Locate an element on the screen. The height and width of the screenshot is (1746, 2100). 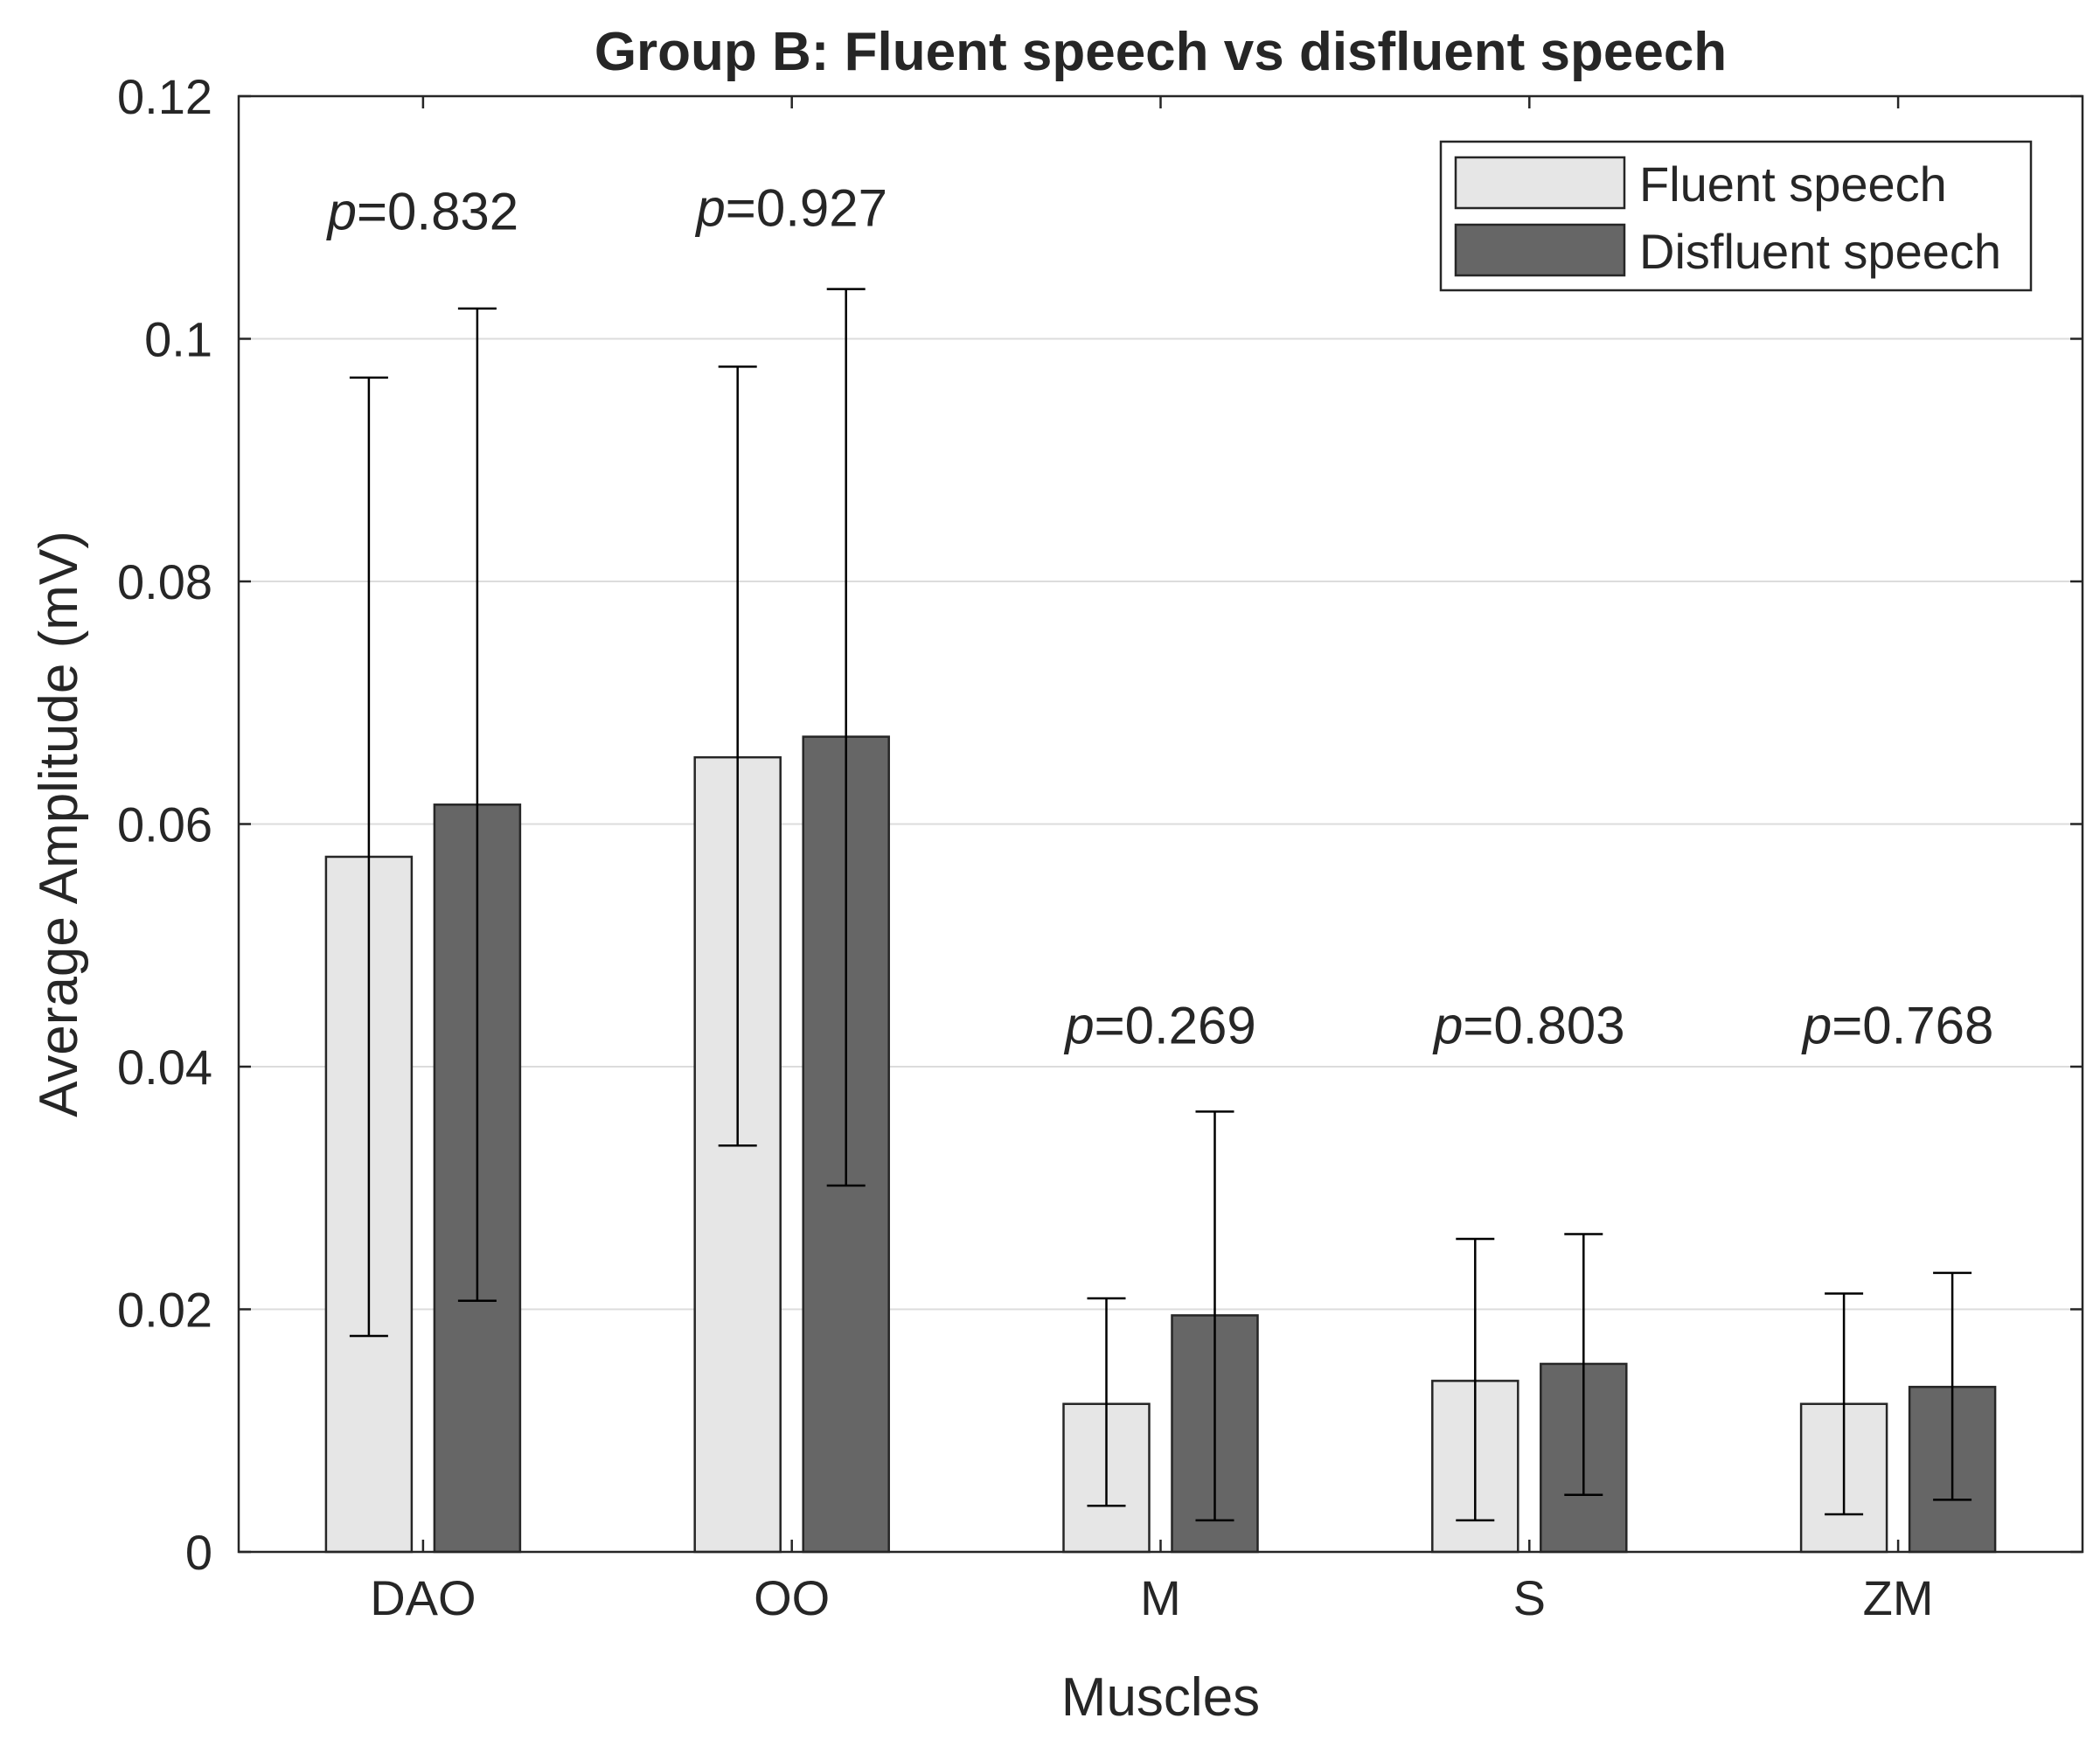
error-bar-fluent-dao is located at coordinates (369, 857).